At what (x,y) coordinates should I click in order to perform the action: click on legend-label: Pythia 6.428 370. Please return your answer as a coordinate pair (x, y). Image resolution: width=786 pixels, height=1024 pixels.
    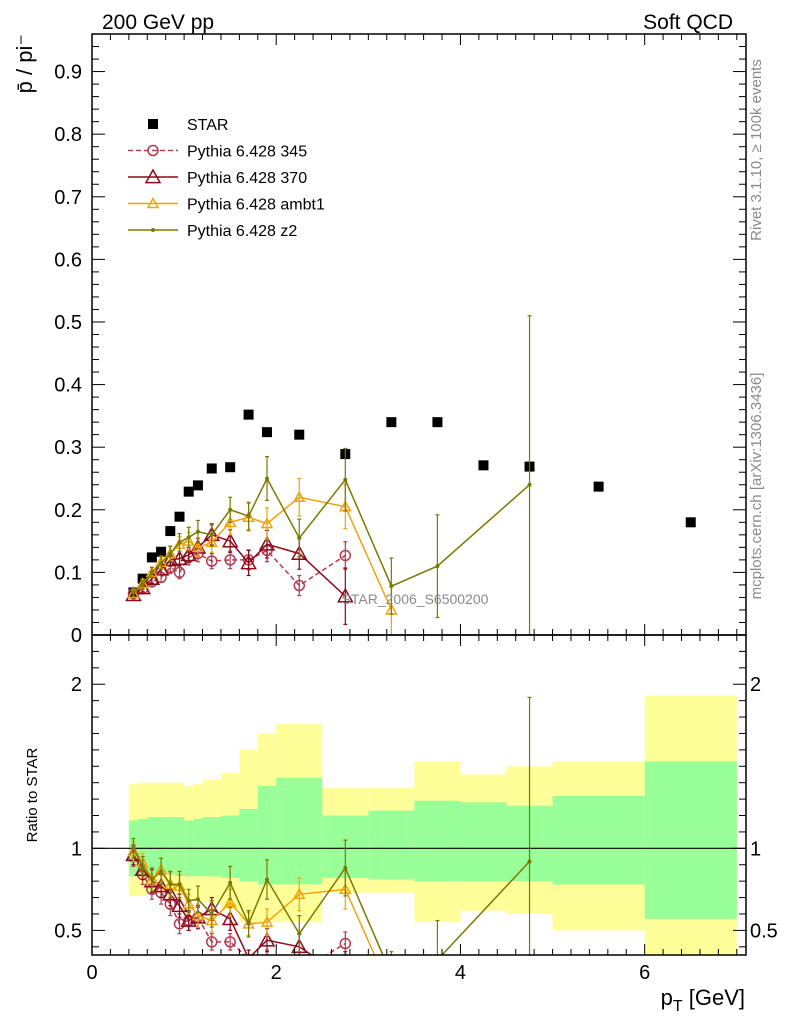
    Looking at the image, I should click on (247, 178).